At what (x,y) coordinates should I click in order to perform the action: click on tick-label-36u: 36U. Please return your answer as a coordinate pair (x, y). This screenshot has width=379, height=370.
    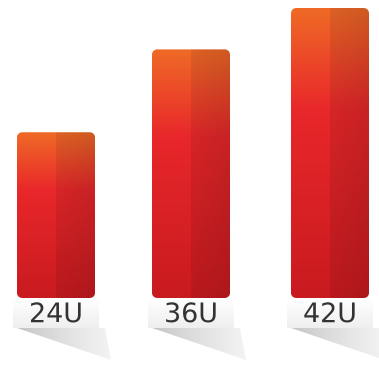
    Looking at the image, I should click on (191, 313).